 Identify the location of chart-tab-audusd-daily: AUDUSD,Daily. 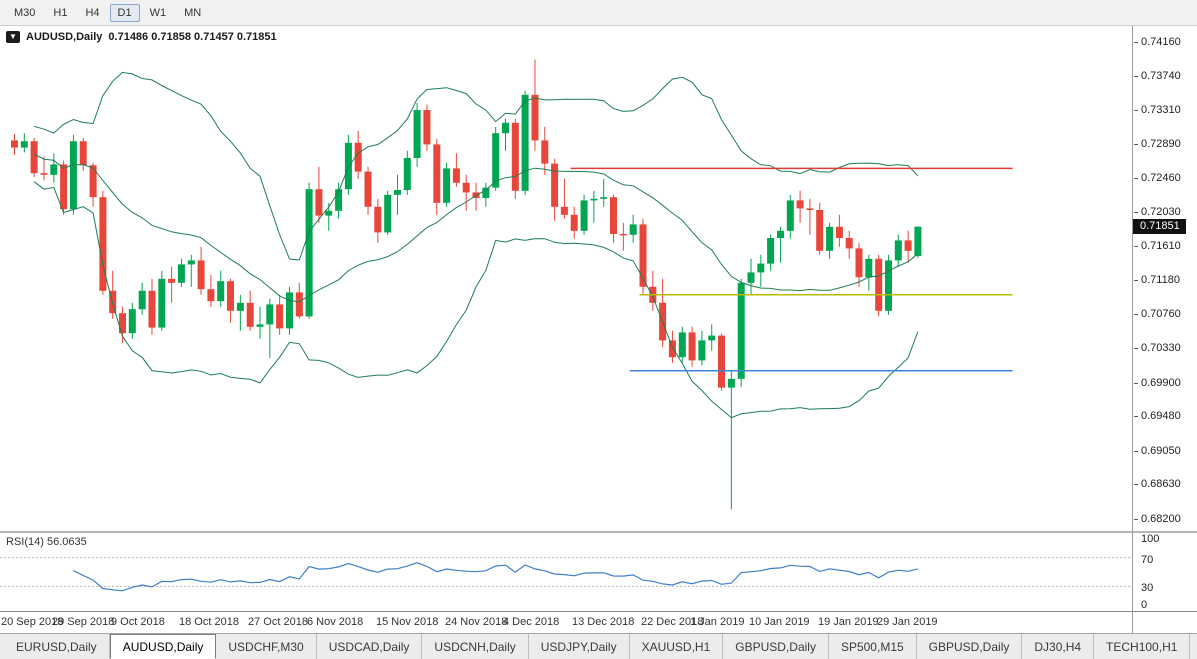
(163, 646).